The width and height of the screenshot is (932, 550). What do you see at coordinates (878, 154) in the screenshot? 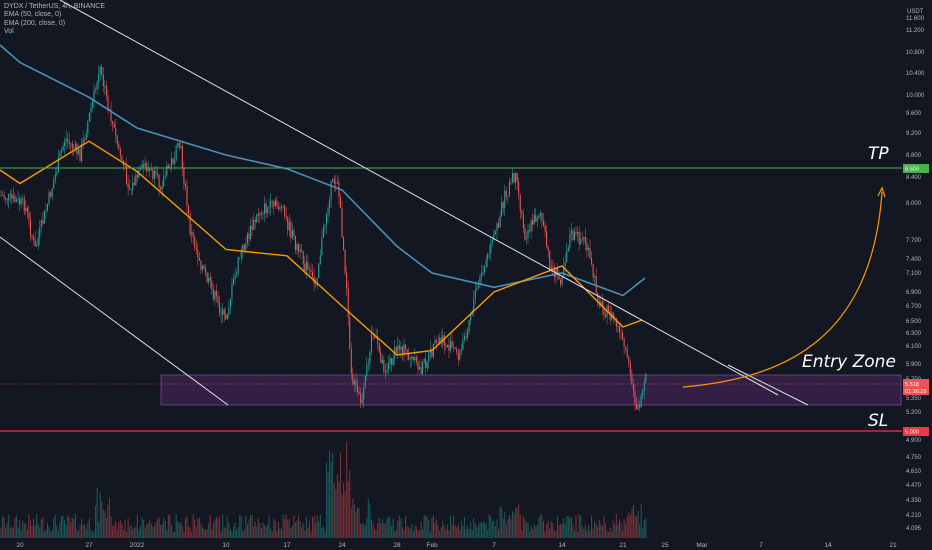
I see `tp-label: TP` at bounding box center [878, 154].